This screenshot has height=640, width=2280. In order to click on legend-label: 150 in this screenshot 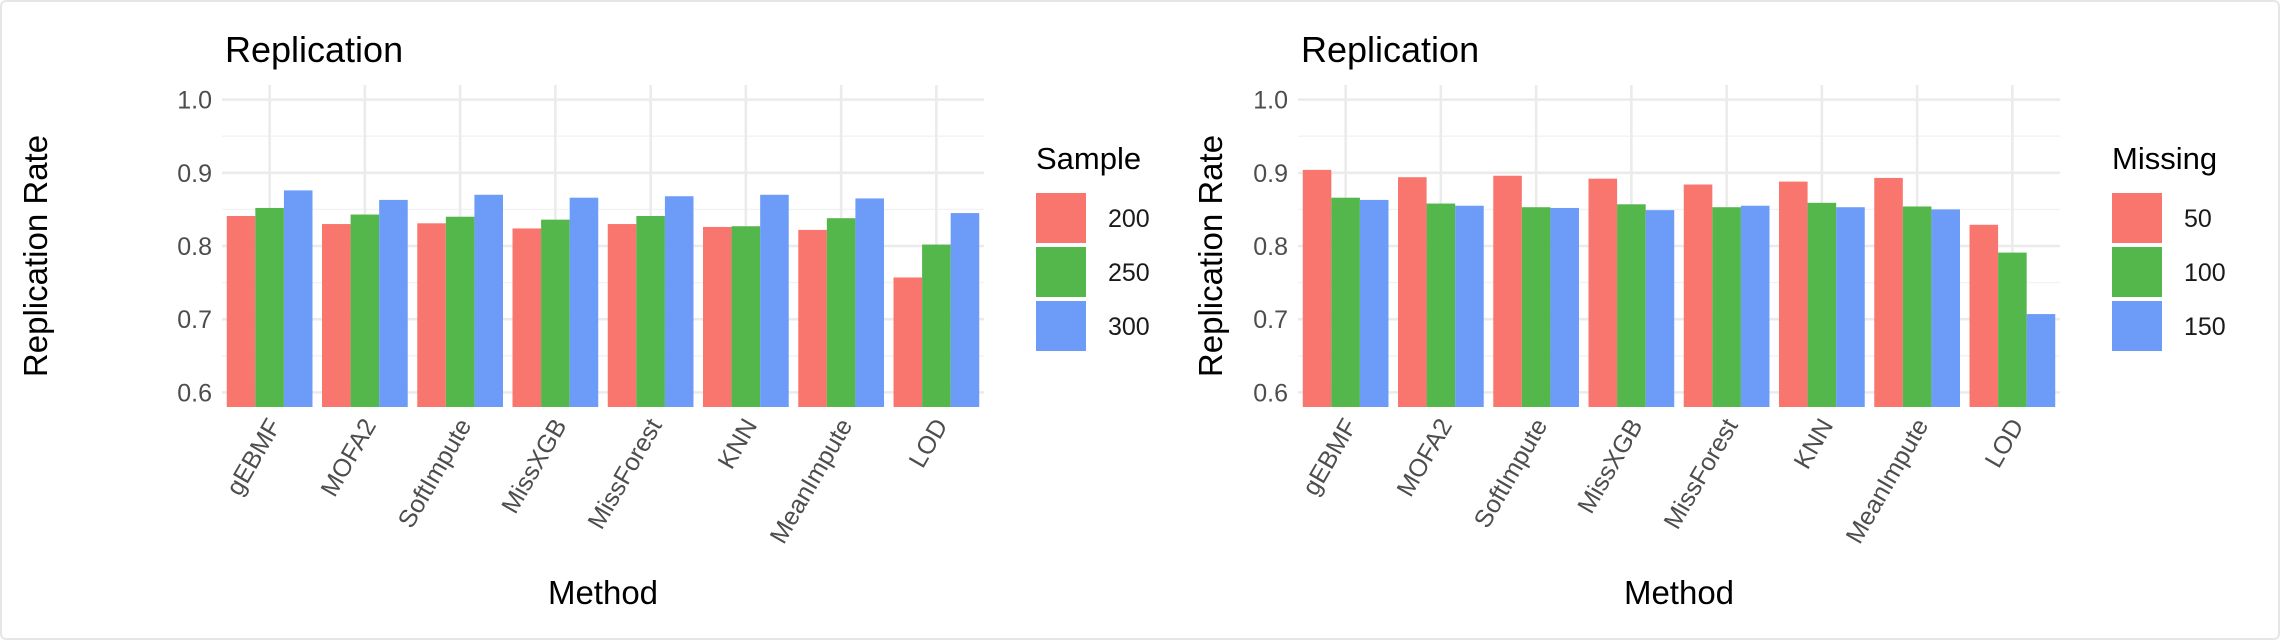, I will do `click(2205, 327)`.